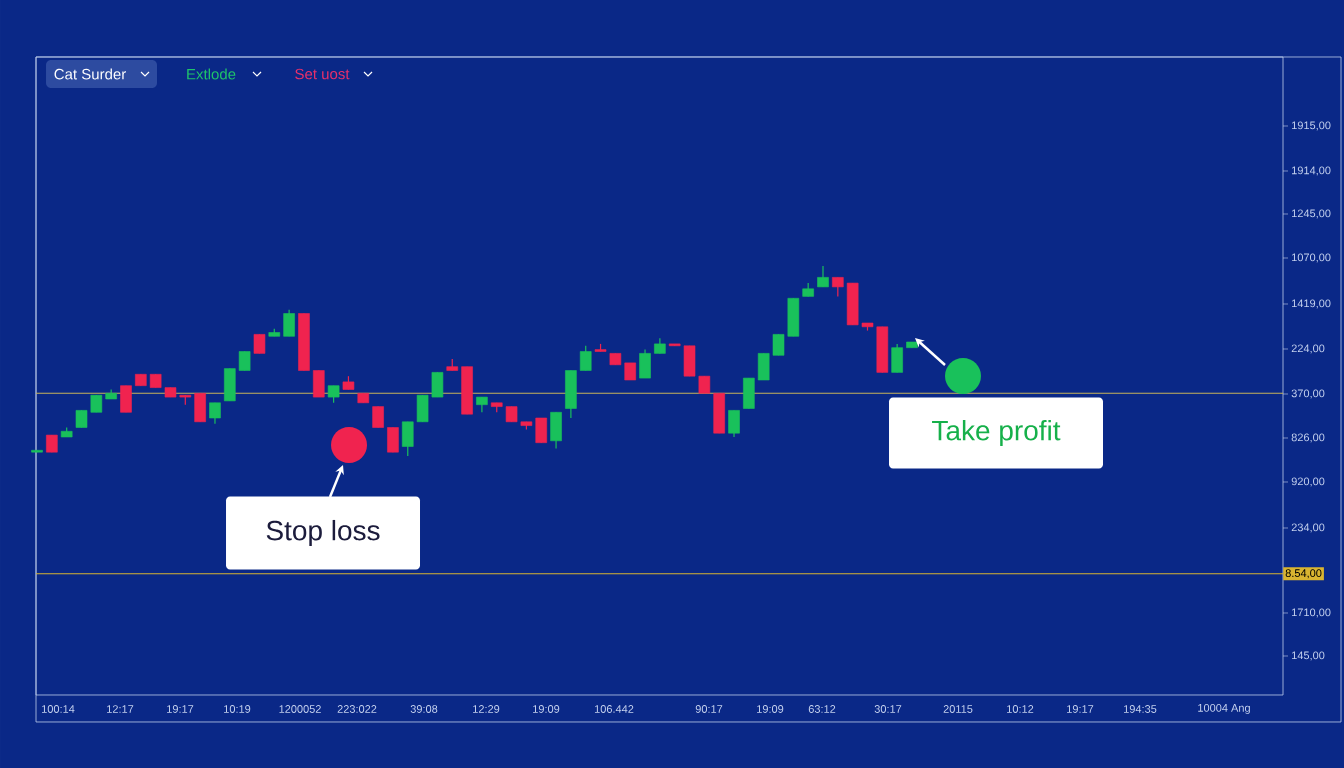 The image size is (1344, 768). What do you see at coordinates (996, 433) in the screenshot?
I see `text: Take profit` at bounding box center [996, 433].